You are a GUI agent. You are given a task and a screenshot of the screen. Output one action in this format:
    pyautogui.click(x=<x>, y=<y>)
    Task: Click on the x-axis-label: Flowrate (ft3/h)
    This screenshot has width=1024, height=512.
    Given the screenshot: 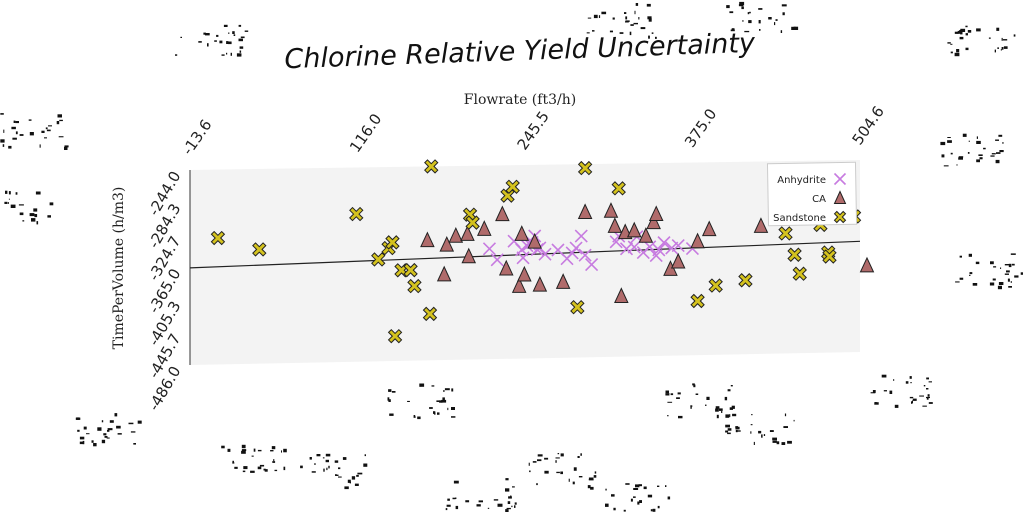 What is the action you would take?
    pyautogui.click(x=520, y=100)
    